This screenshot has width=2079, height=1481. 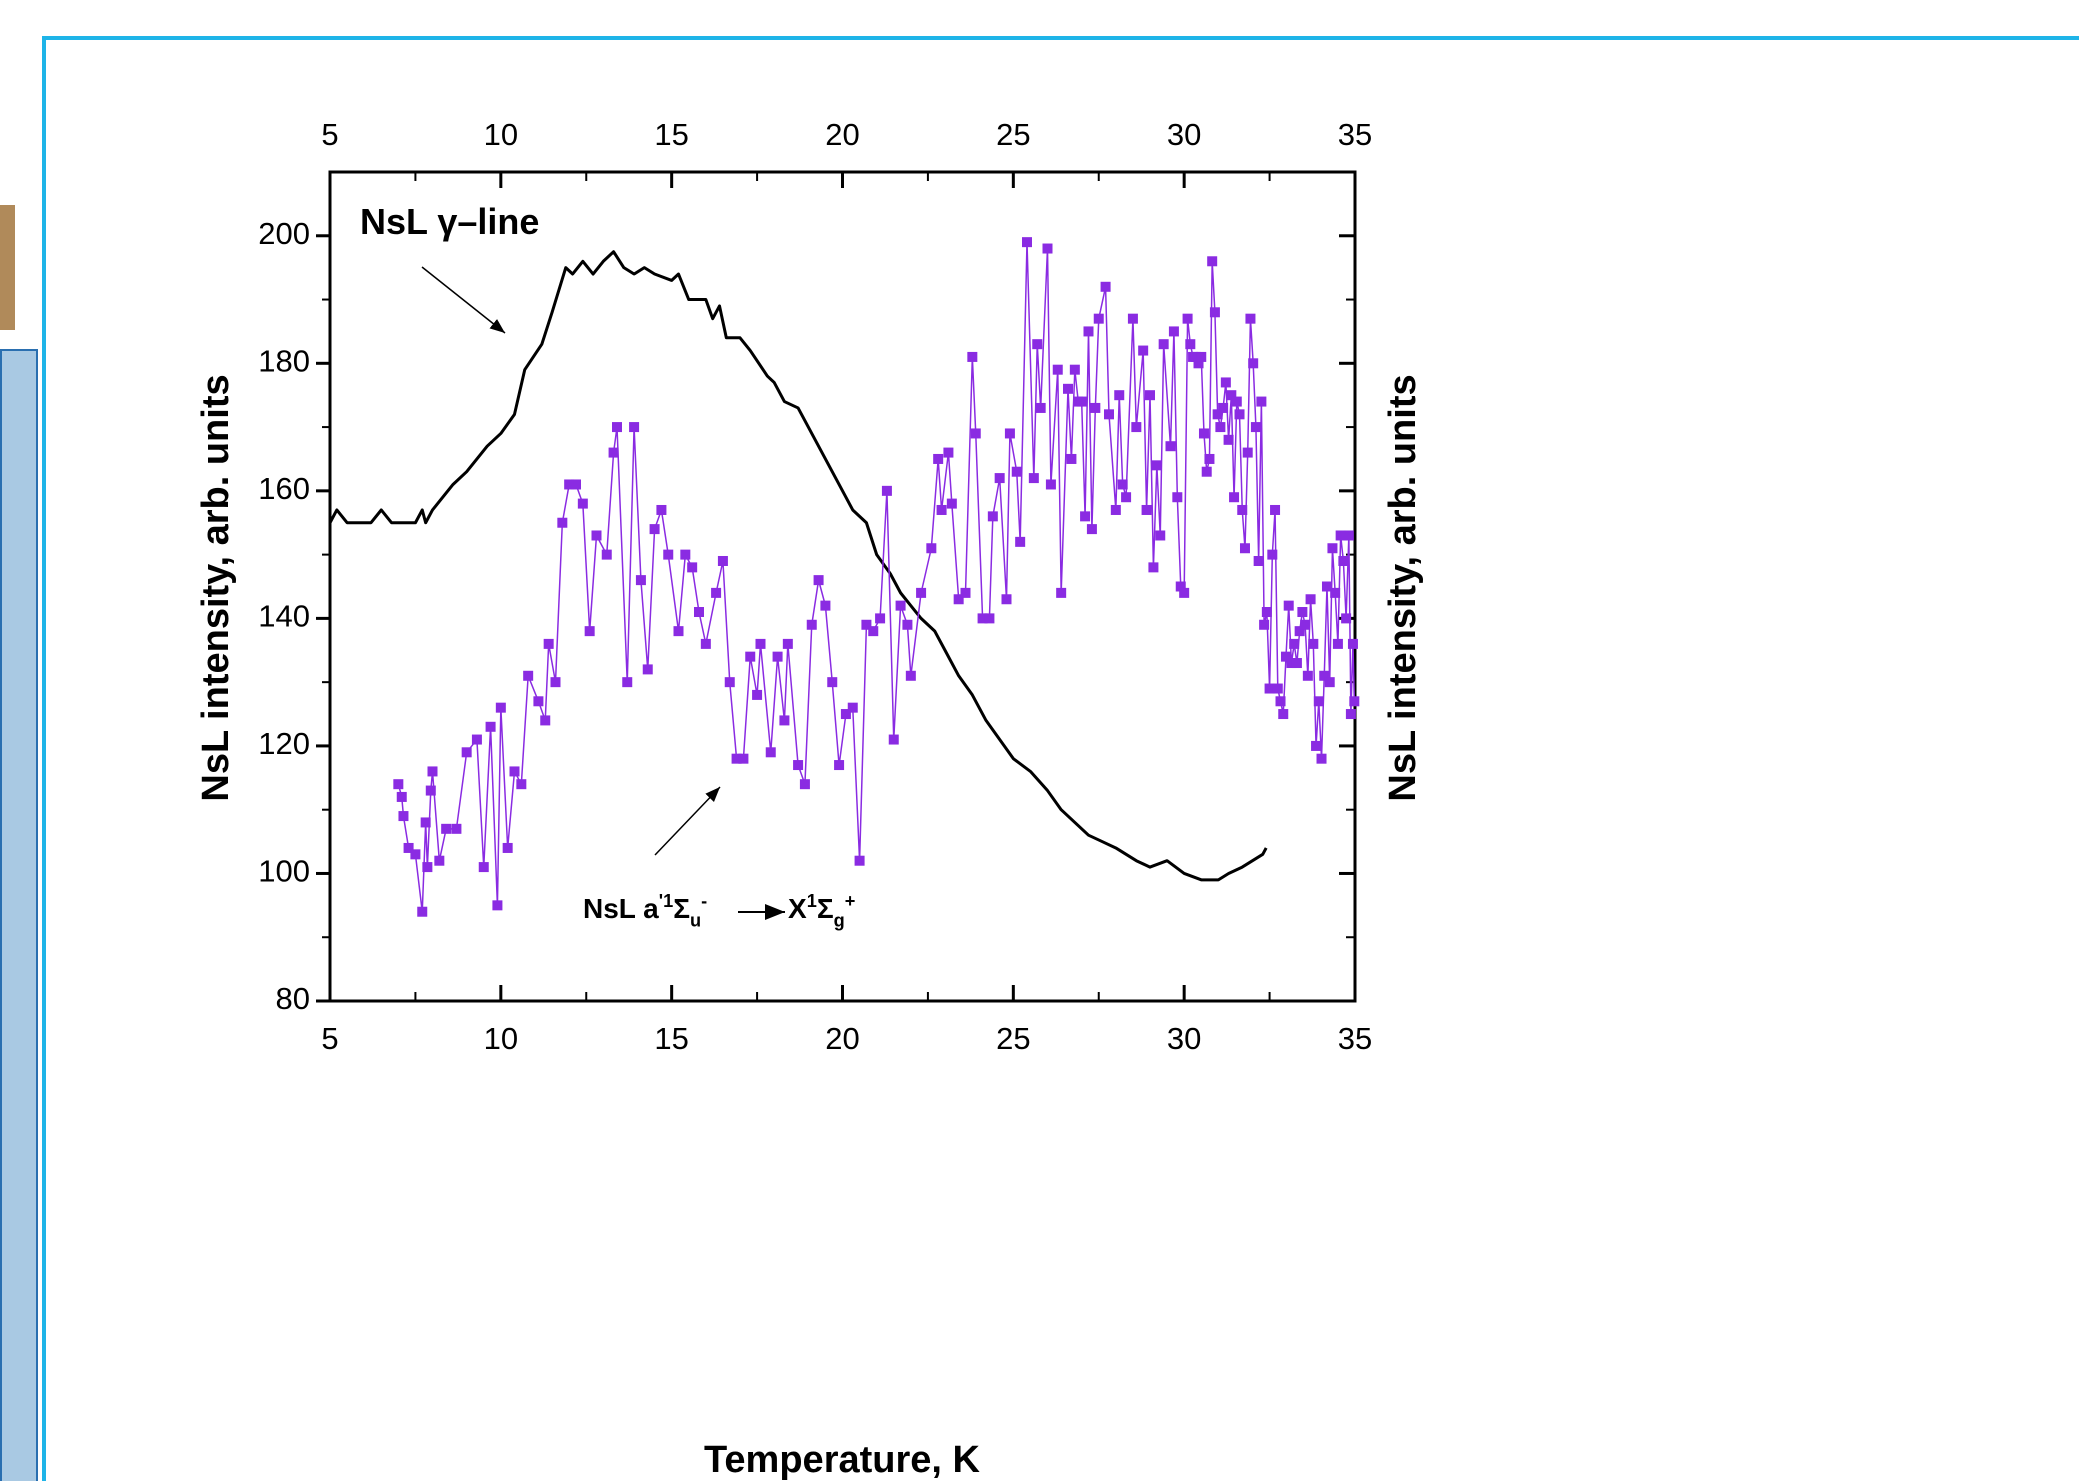 I want to click on annotation-part: -, so click(x=704, y=901).